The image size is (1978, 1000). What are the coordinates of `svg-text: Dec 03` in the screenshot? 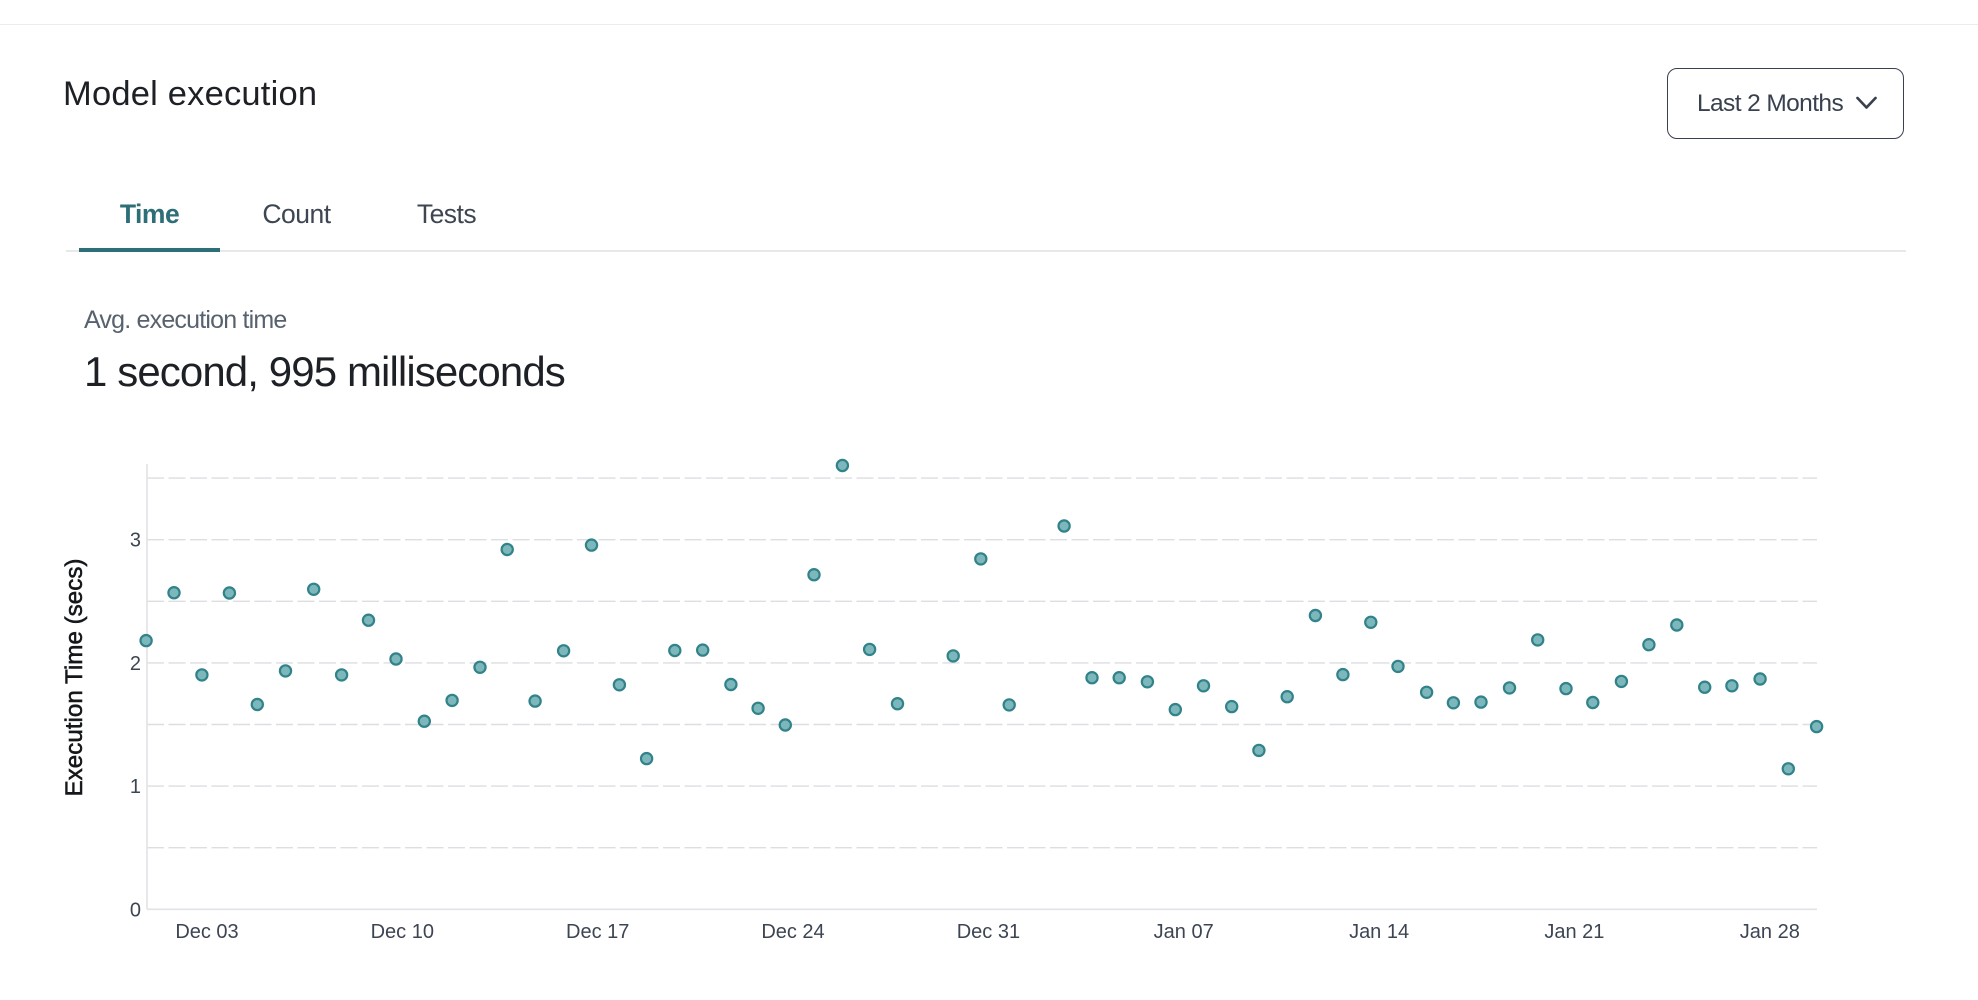 It's located at (206, 932).